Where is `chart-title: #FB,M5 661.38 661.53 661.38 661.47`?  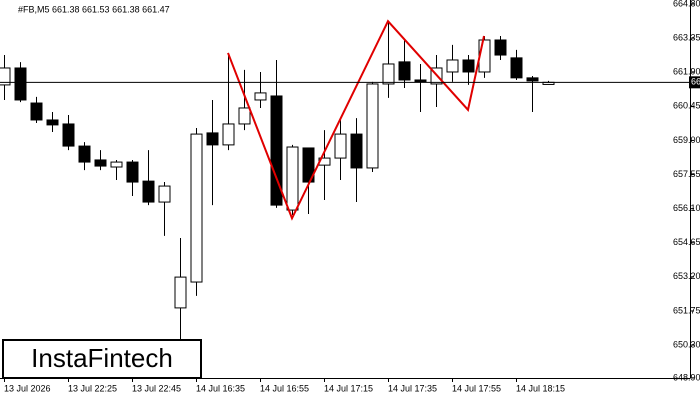
chart-title: #FB,M5 661.38 661.53 661.38 661.47 is located at coordinates (94, 9).